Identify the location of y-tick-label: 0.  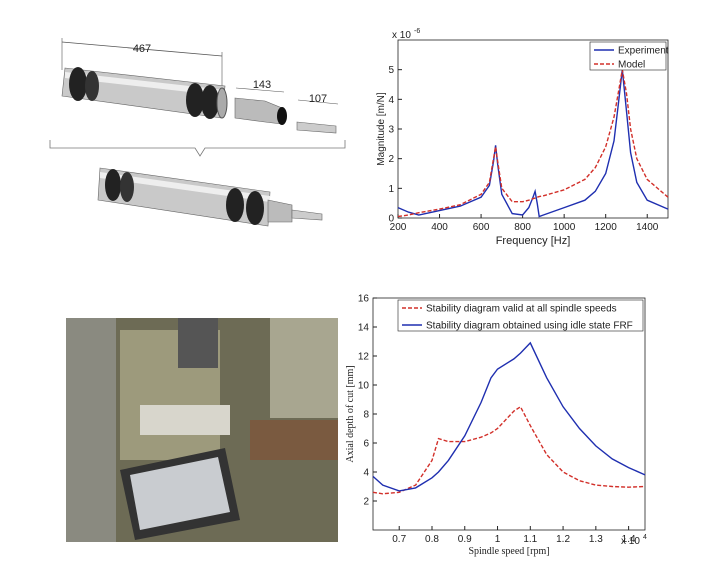
(391, 219).